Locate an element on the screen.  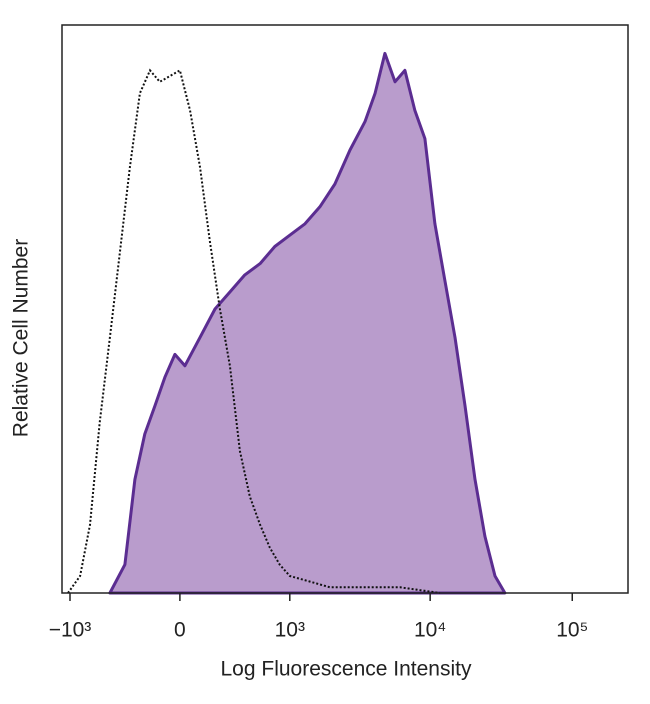
x-axis-label: Log Fluorescence Intensity is located at coordinates (346, 669).